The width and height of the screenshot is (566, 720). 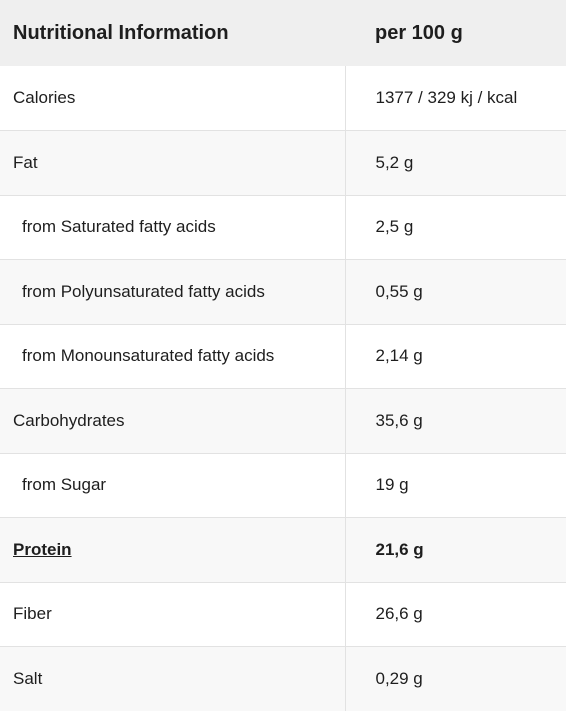 What do you see at coordinates (172, 420) in the screenshot?
I see `row-label: Carbohydrates` at bounding box center [172, 420].